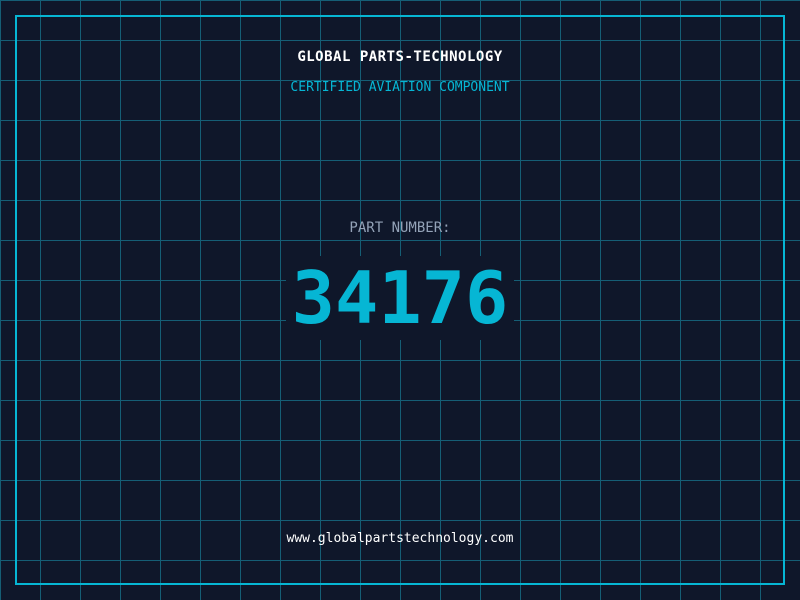  I want to click on part-number-label: PART NUMBER:, so click(400, 228).